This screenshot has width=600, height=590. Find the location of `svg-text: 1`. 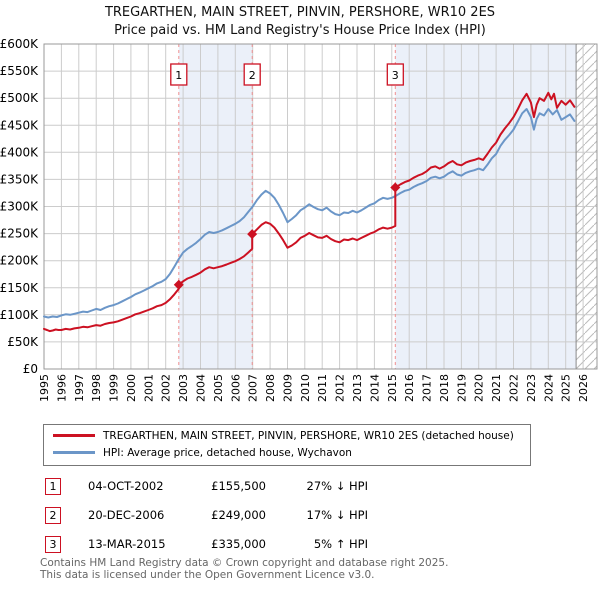

svg-text: 1 is located at coordinates (178, 75).